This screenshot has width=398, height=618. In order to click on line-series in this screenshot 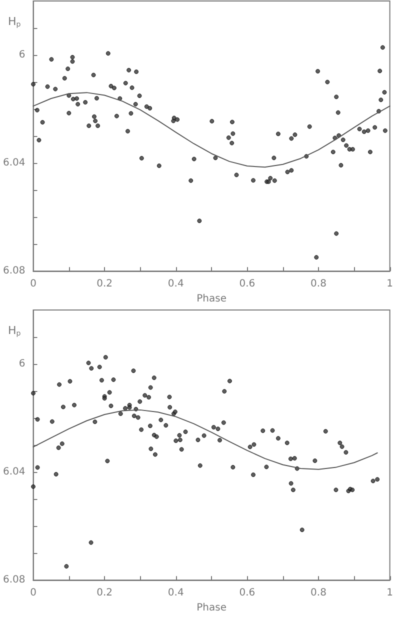, I will do `click(211, 130)`.